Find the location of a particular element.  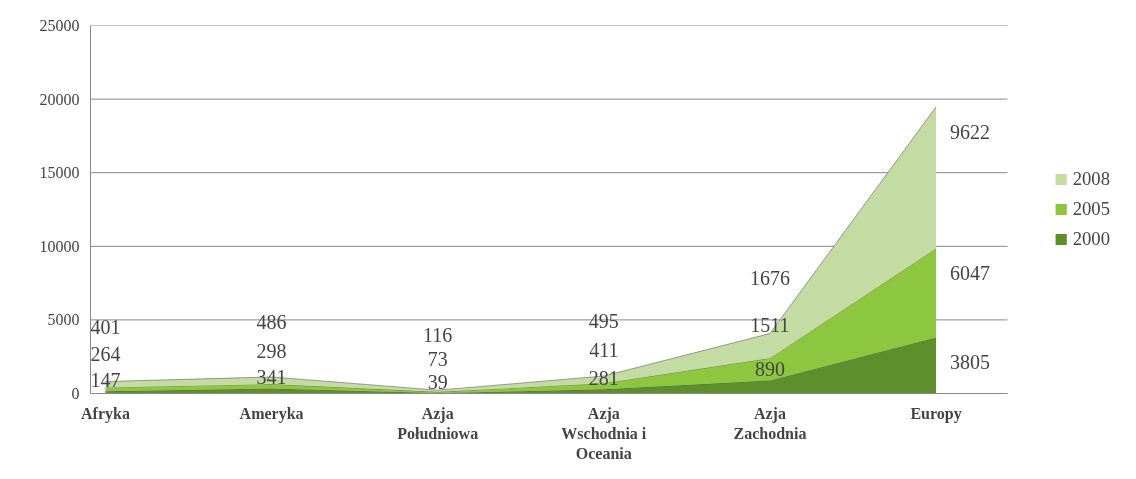

data-label: 486 is located at coordinates (271, 321).